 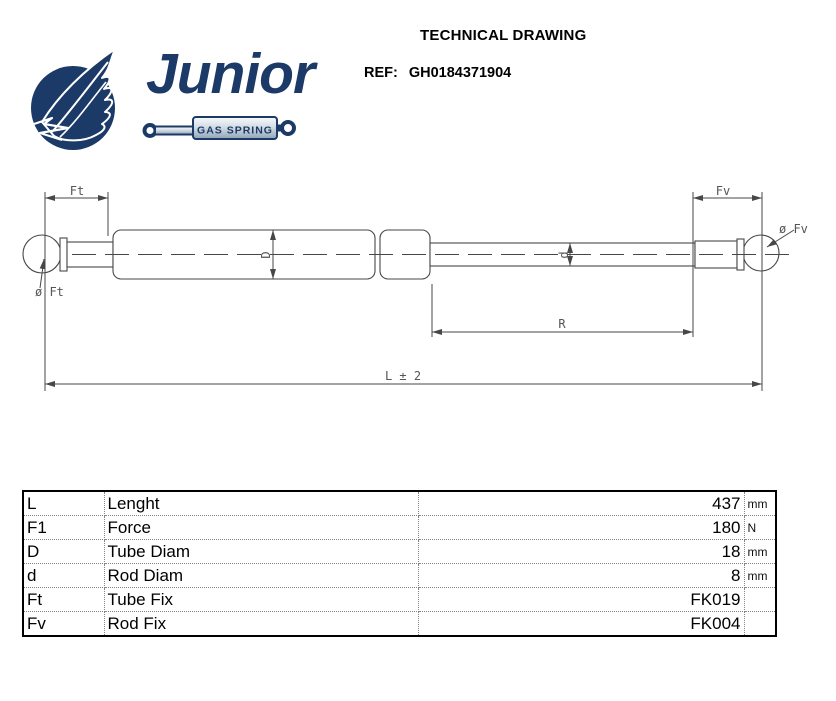 I want to click on cell-symbol: F1, so click(x=63, y=527).